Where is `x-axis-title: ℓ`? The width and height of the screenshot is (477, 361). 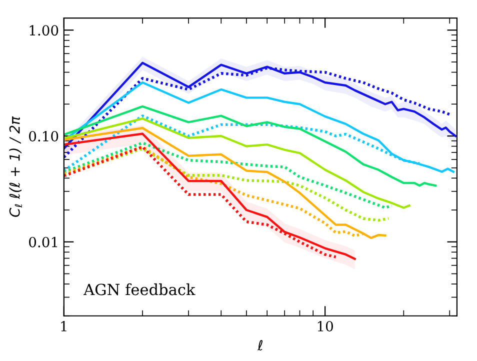
x-axis-title: ℓ is located at coordinates (259, 345).